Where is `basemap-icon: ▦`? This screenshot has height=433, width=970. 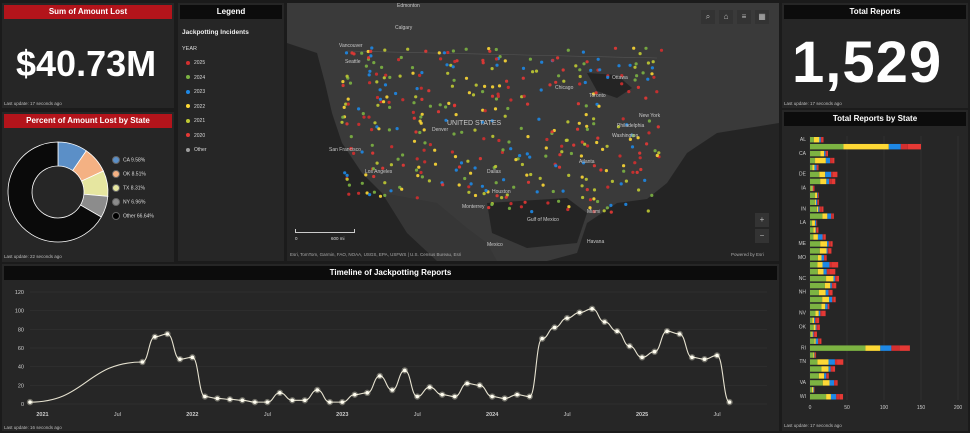 basemap-icon: ▦ is located at coordinates (762, 17).